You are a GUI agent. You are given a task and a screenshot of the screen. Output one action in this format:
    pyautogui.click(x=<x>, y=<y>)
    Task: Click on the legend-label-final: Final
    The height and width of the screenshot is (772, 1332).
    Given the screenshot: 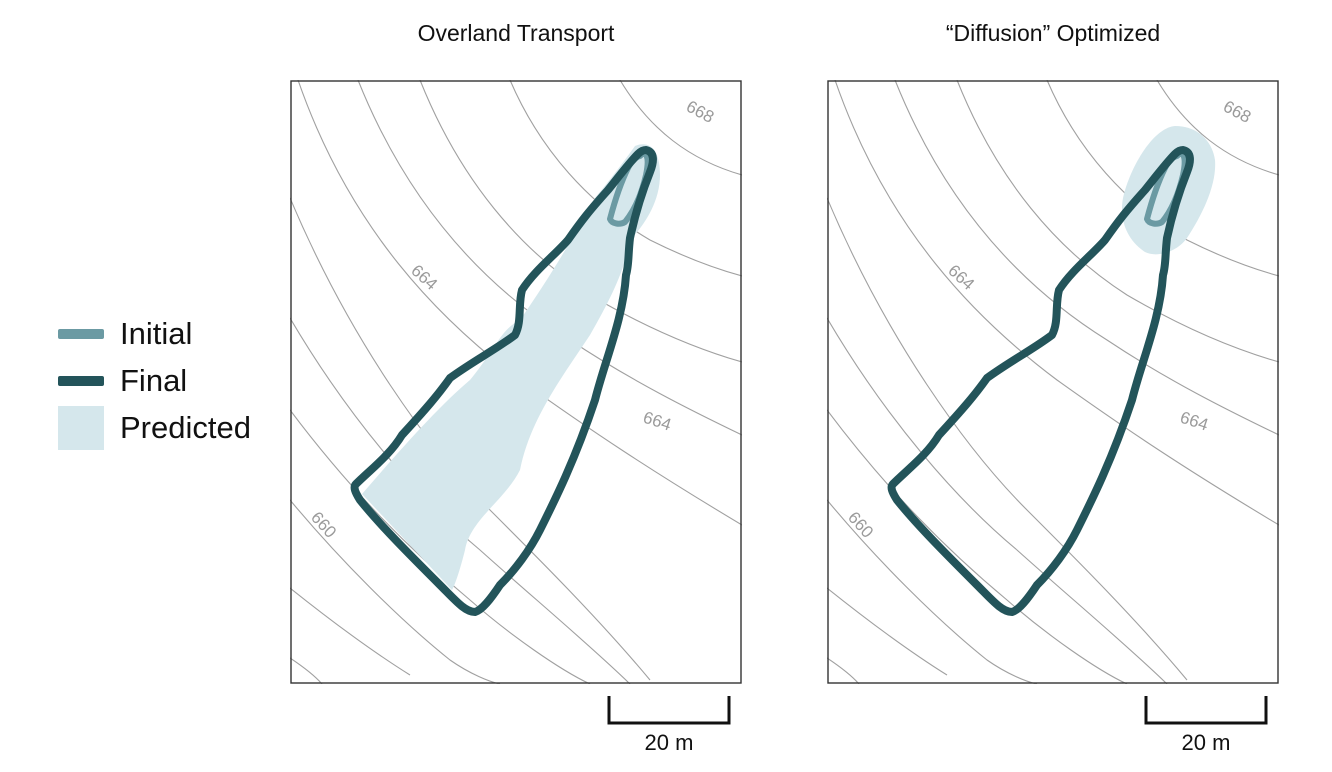 What is the action you would take?
    pyautogui.click(x=154, y=380)
    